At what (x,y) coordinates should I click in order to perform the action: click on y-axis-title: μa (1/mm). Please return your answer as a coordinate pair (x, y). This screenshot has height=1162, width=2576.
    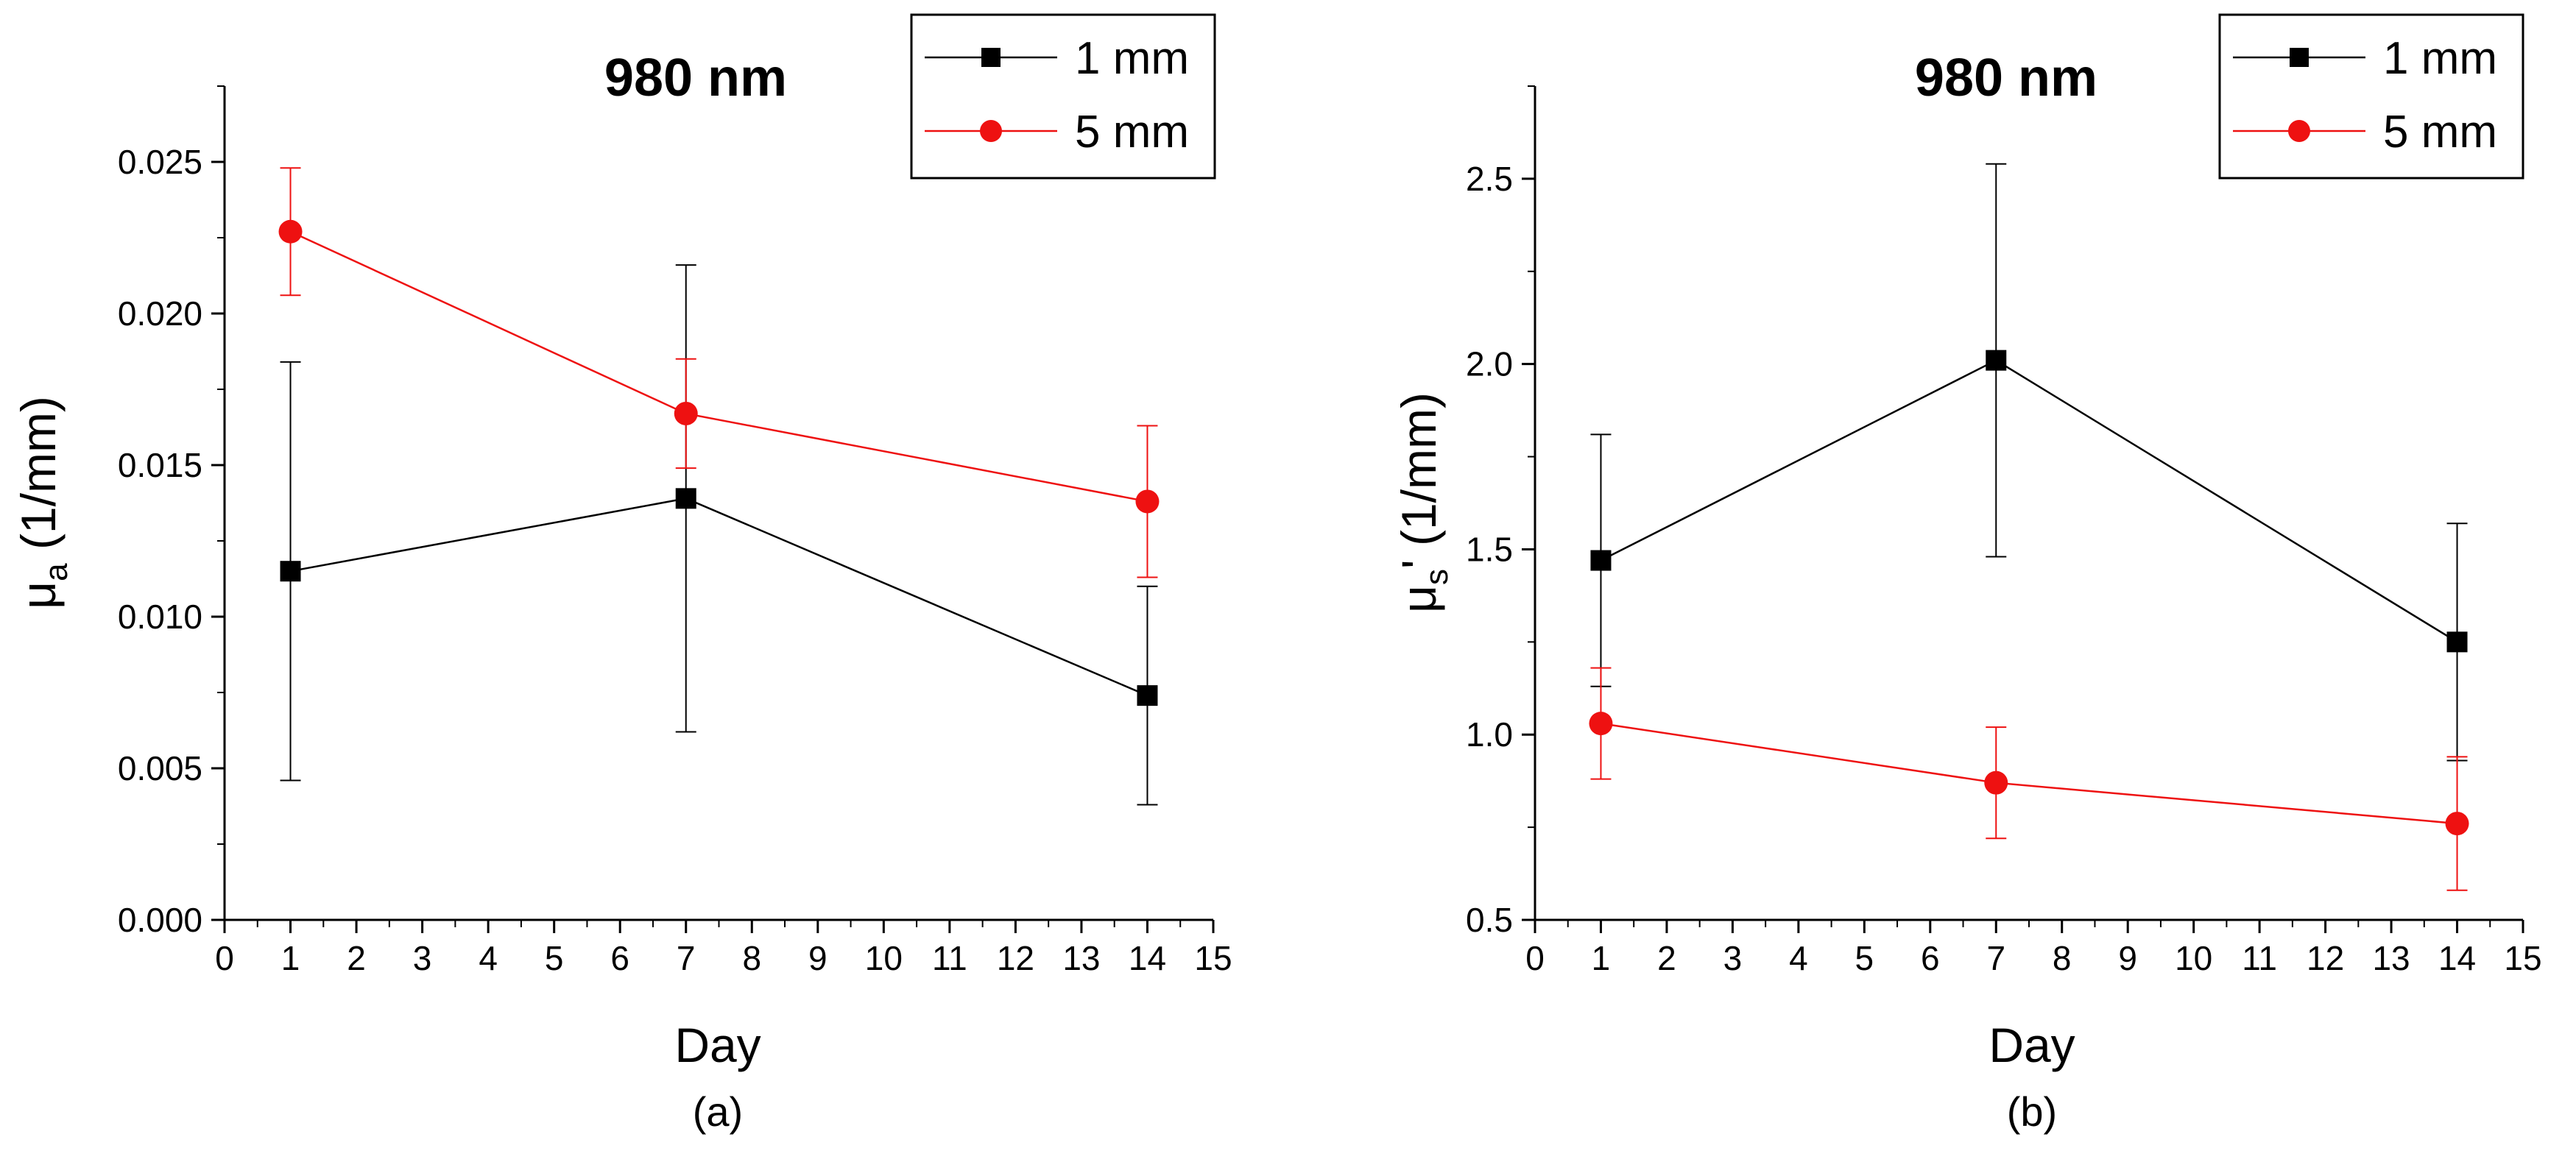
    Looking at the image, I should click on (42, 502).